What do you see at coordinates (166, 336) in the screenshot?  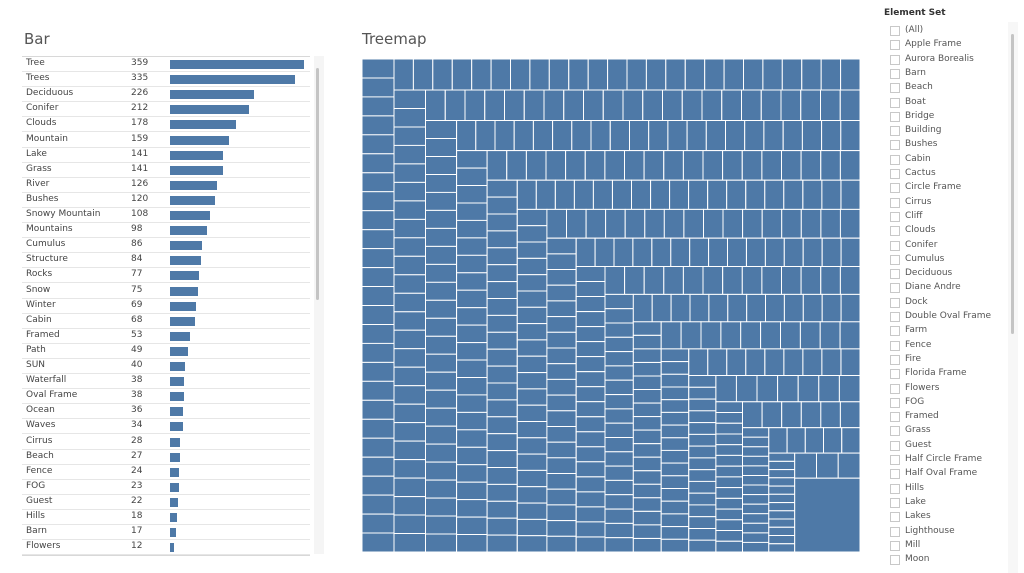 I see `bar-row: Framed 53` at bounding box center [166, 336].